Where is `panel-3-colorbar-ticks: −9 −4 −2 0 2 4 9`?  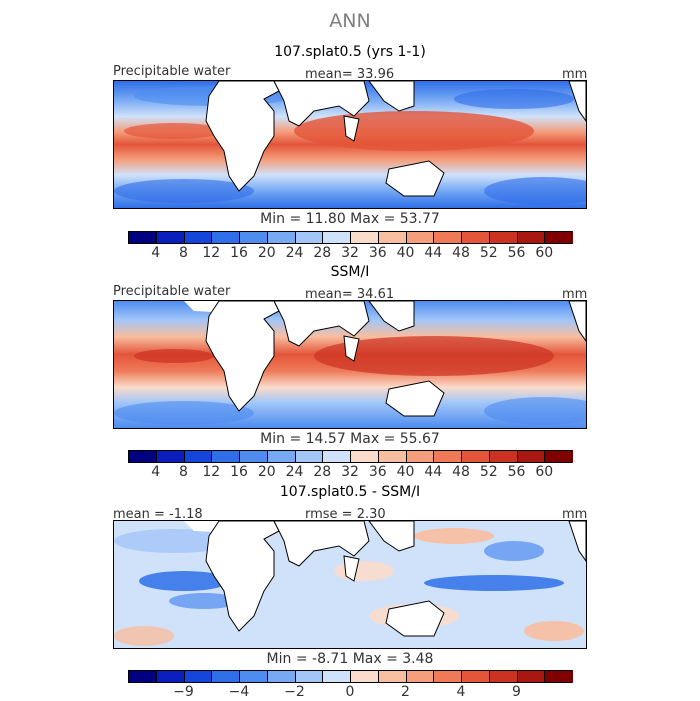
panel-3-colorbar-ticks: −9 −4 −2 0 2 4 9 is located at coordinates (350, 692).